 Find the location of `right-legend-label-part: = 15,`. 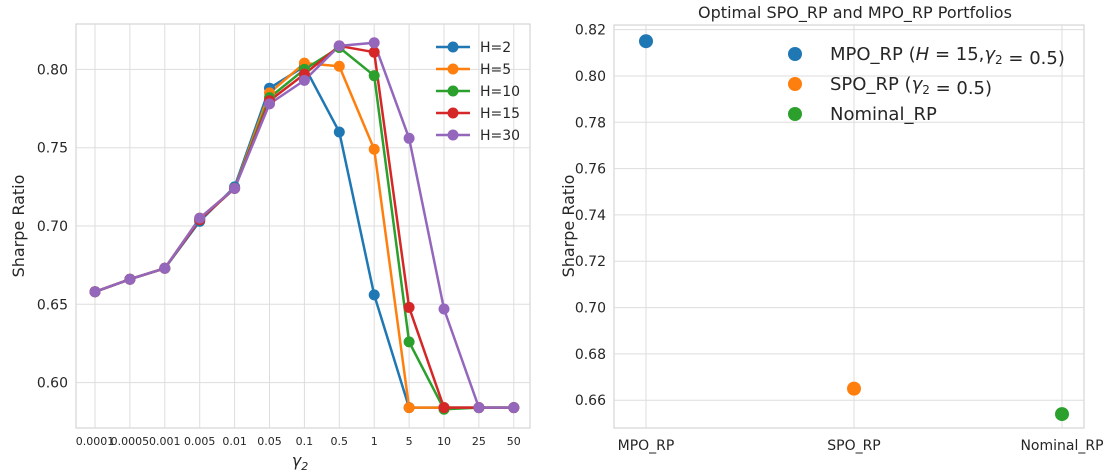

right-legend-label-part: = 15, is located at coordinates (956, 54).